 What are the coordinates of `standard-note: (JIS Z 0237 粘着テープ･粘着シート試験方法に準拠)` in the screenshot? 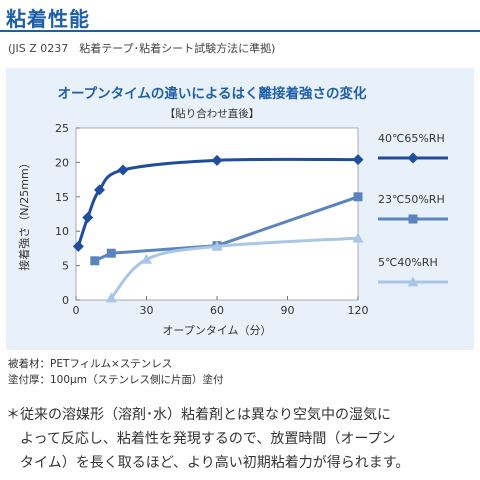 It's located at (142, 48).